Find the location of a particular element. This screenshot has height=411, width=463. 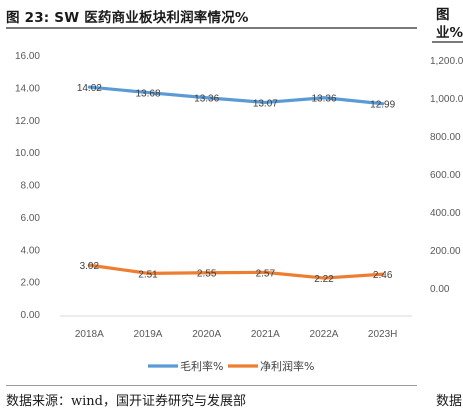

right-chart-title: 图 业% is located at coordinates (449, 24).